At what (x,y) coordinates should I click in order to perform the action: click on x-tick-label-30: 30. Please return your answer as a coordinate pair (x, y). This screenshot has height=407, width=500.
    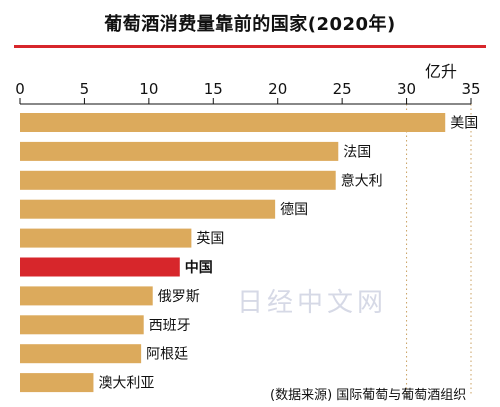
    Looking at the image, I should click on (406, 89).